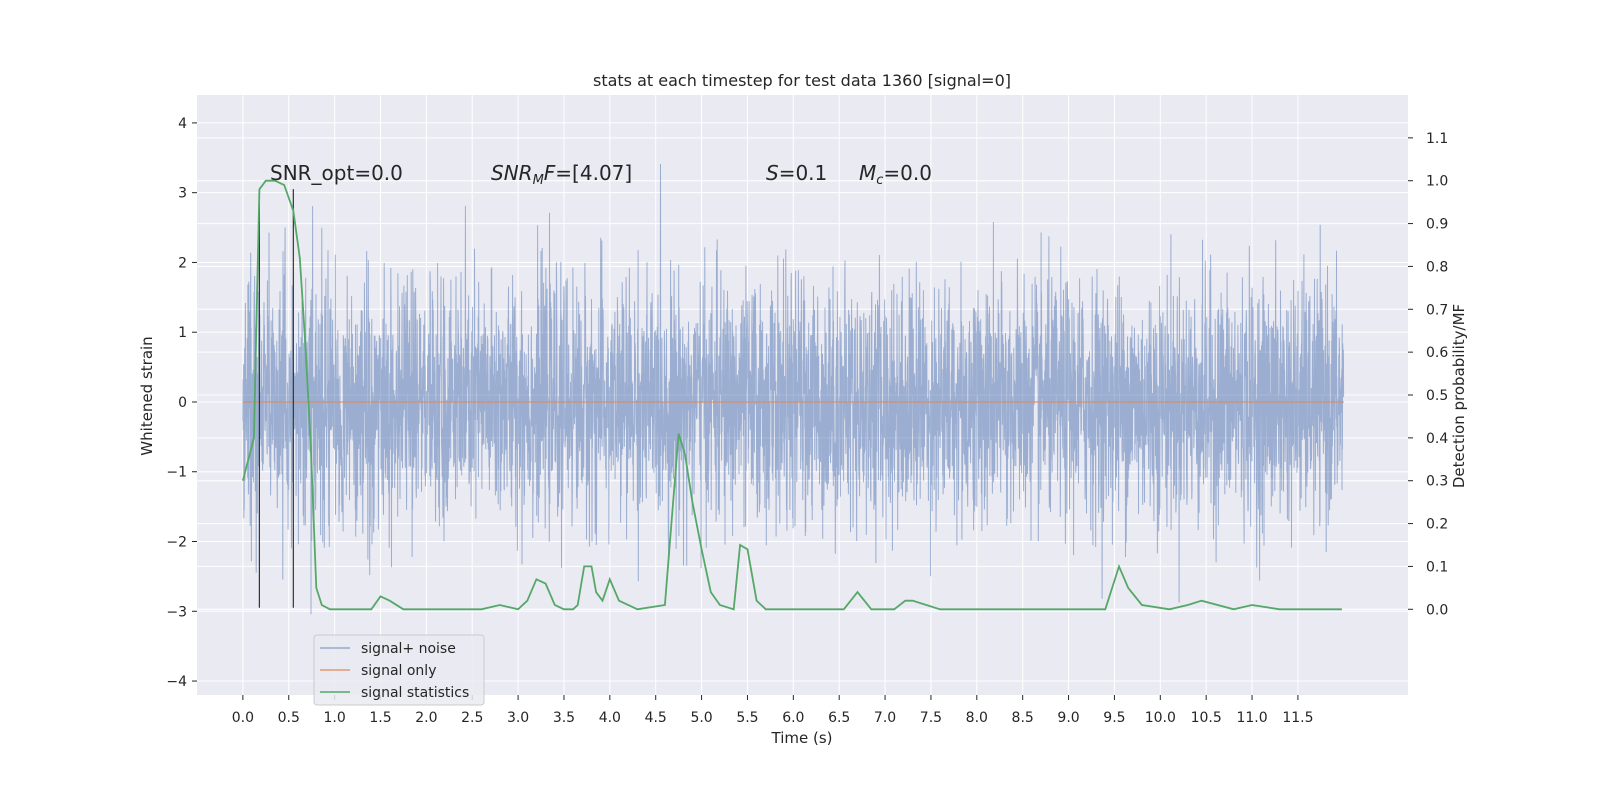  I want to click on snr-mf-value: =[4.07], so click(593, 173).